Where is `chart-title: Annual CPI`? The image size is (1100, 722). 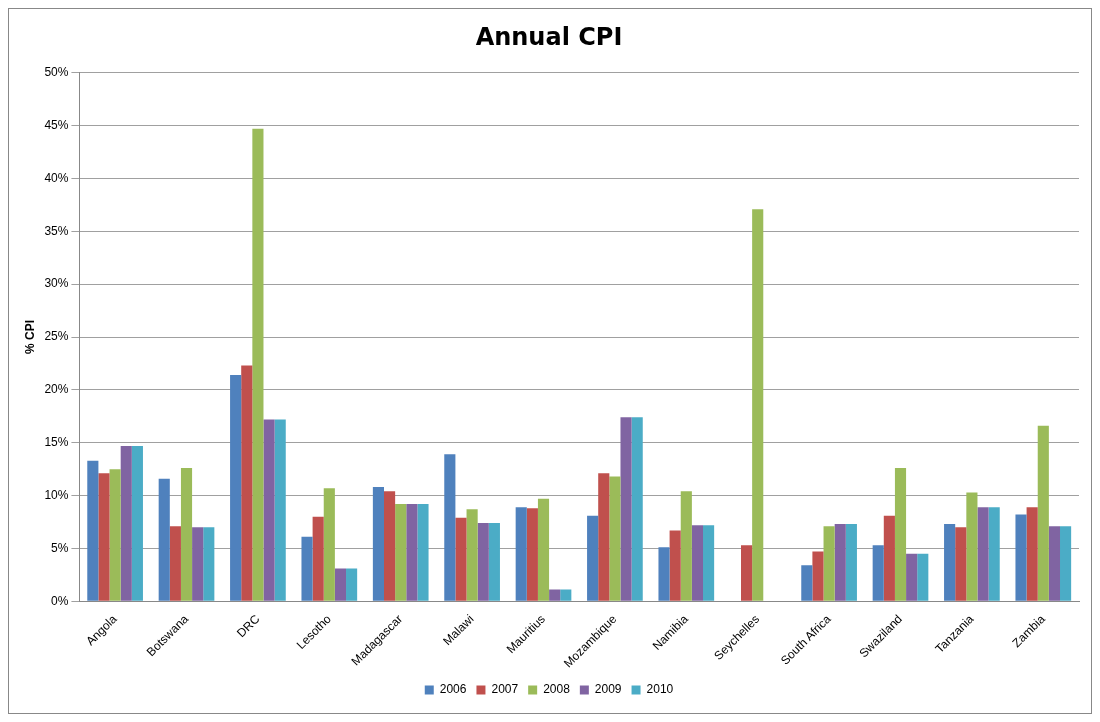 chart-title: Annual CPI is located at coordinates (549, 36).